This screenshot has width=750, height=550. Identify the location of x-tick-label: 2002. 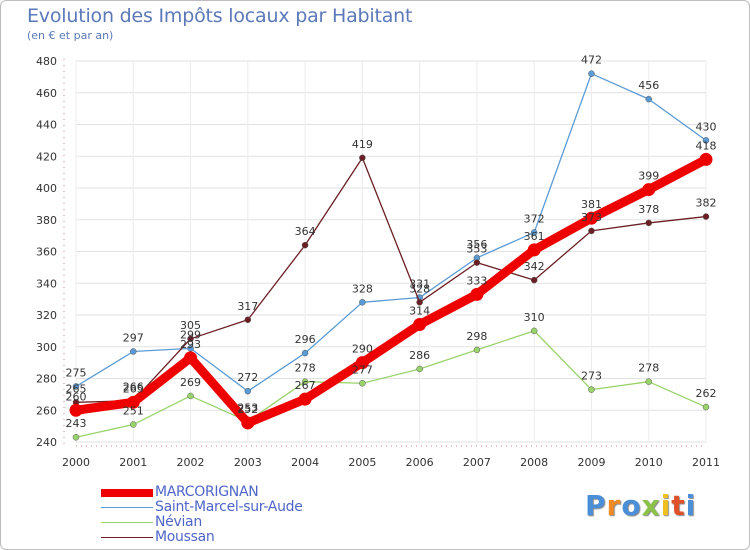
(191, 462).